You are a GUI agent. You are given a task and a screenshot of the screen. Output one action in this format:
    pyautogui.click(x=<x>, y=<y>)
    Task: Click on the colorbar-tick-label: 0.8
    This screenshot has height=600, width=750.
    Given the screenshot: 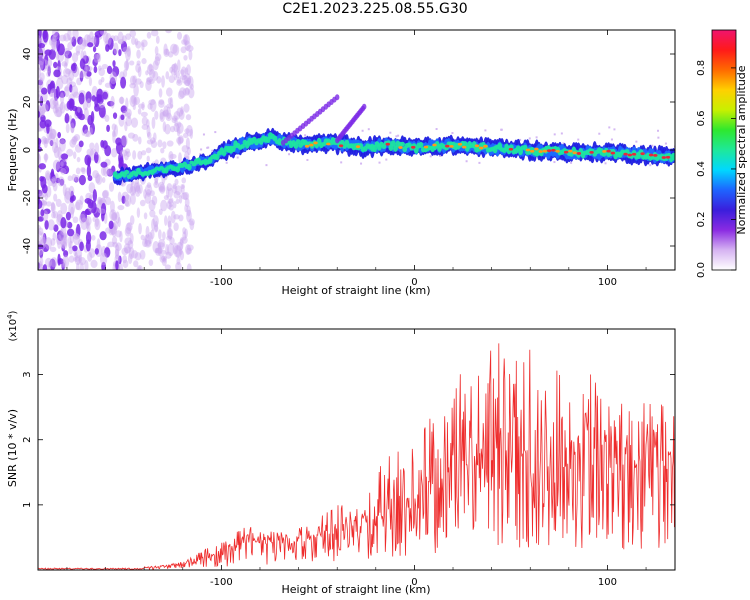 What is the action you would take?
    pyautogui.click(x=701, y=68)
    